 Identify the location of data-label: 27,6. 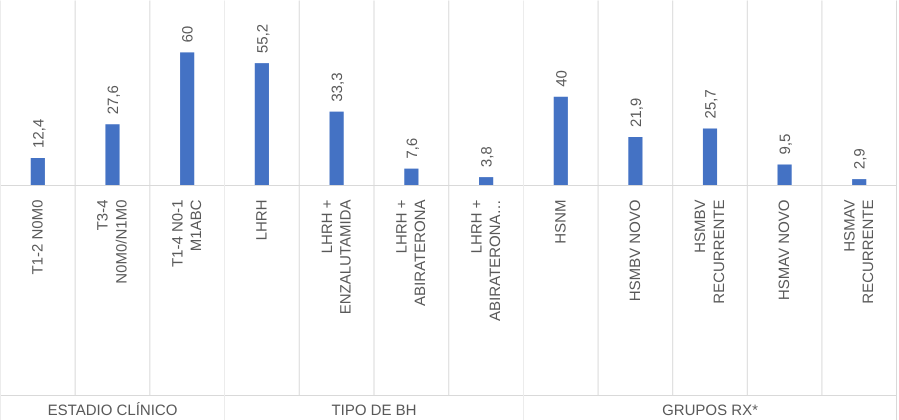
(113, 99).